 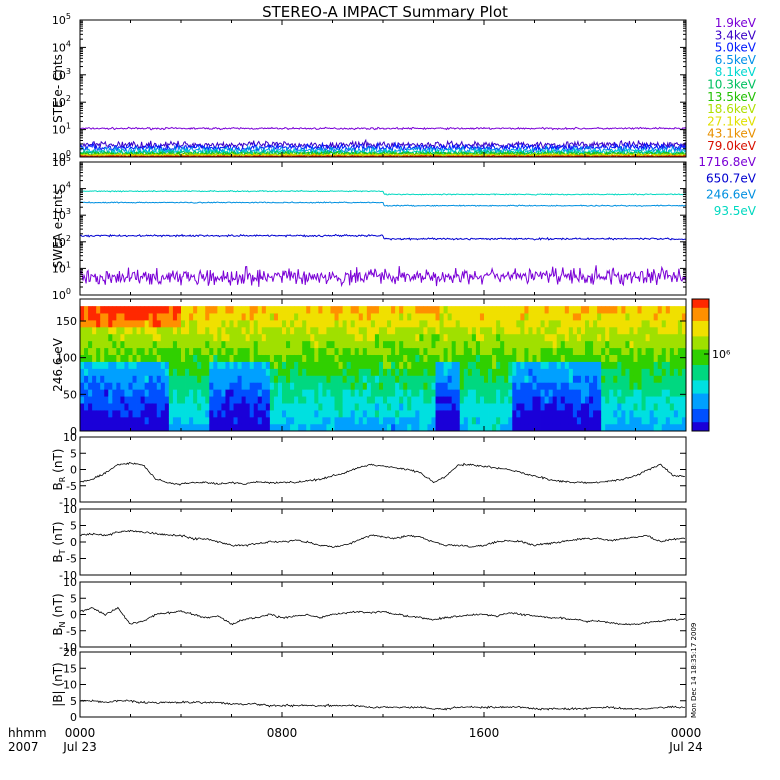 What do you see at coordinates (700, 355) in the screenshot?
I see `colorbar-swatch` at bounding box center [700, 355].